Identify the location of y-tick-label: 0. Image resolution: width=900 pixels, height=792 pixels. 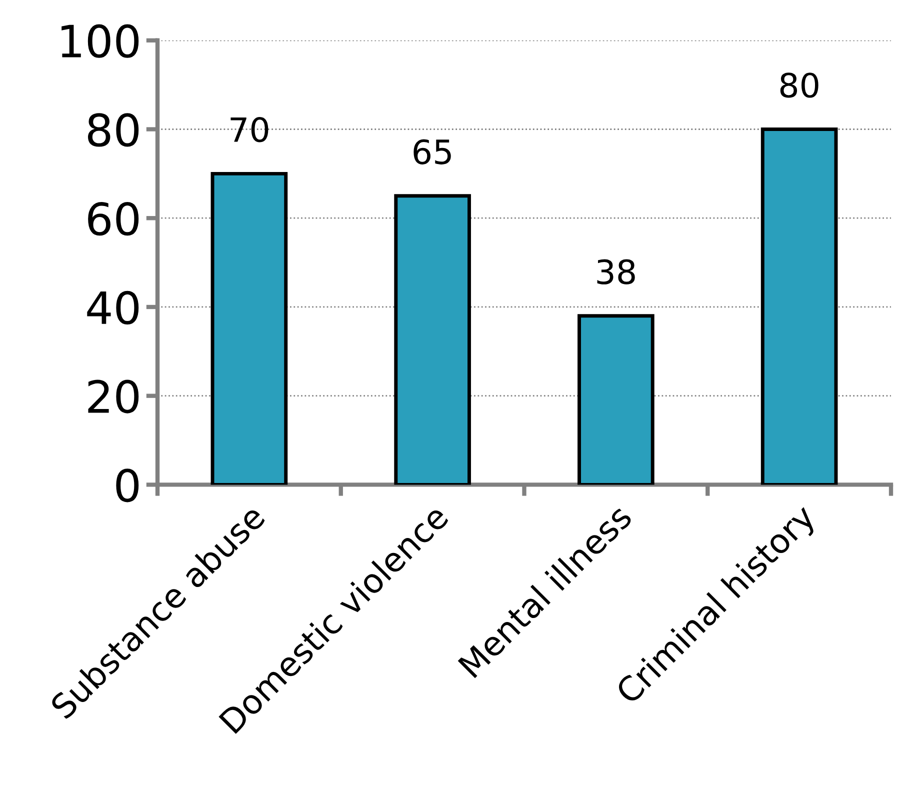
(127, 485).